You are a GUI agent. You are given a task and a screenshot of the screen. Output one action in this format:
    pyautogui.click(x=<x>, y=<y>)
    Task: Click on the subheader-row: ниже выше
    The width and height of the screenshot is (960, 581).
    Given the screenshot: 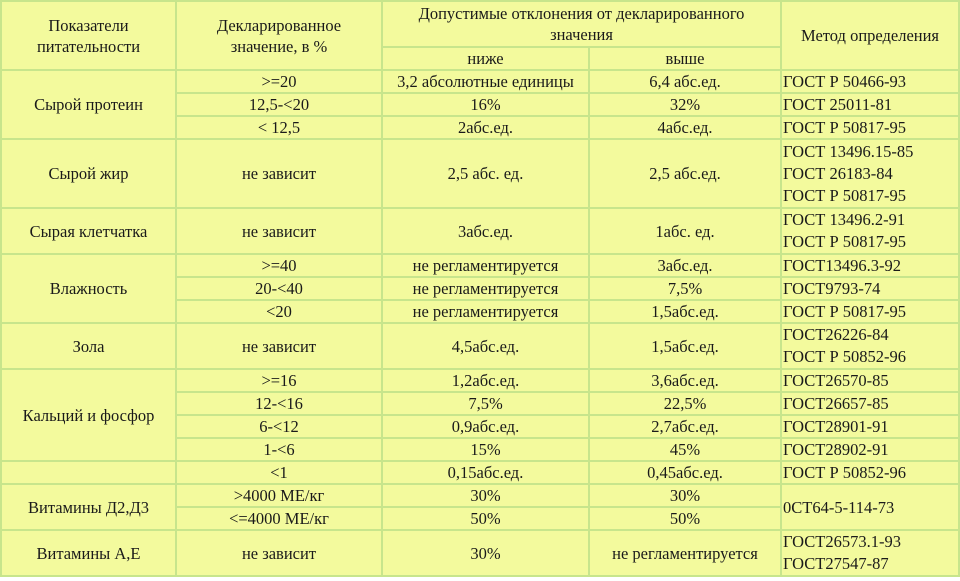 What is the action you would take?
    pyautogui.click(x=480, y=58)
    